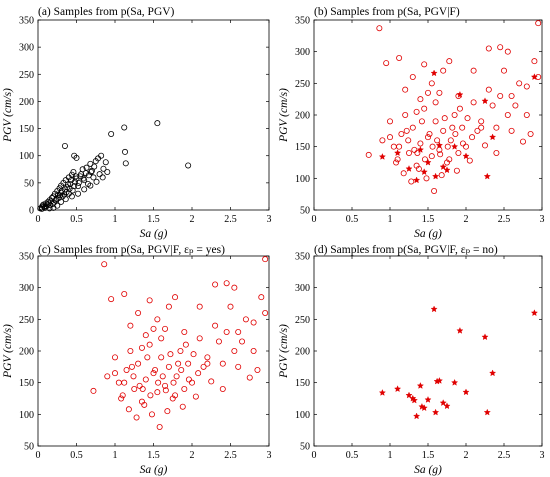  What do you see at coordinates (504, 455) in the screenshot?
I see `x-tick-label-d: 2.5` at bounding box center [504, 455].